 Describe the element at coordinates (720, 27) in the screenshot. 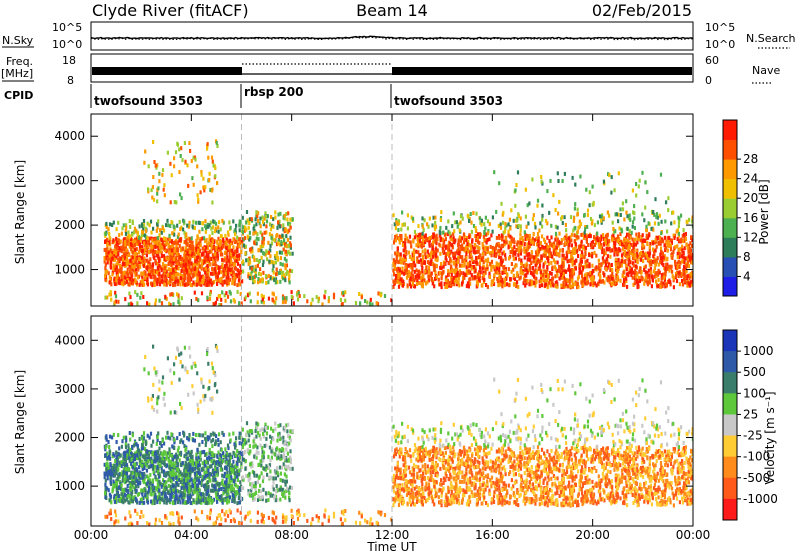

I see `nsearch-tick-high: 10^5` at that location.